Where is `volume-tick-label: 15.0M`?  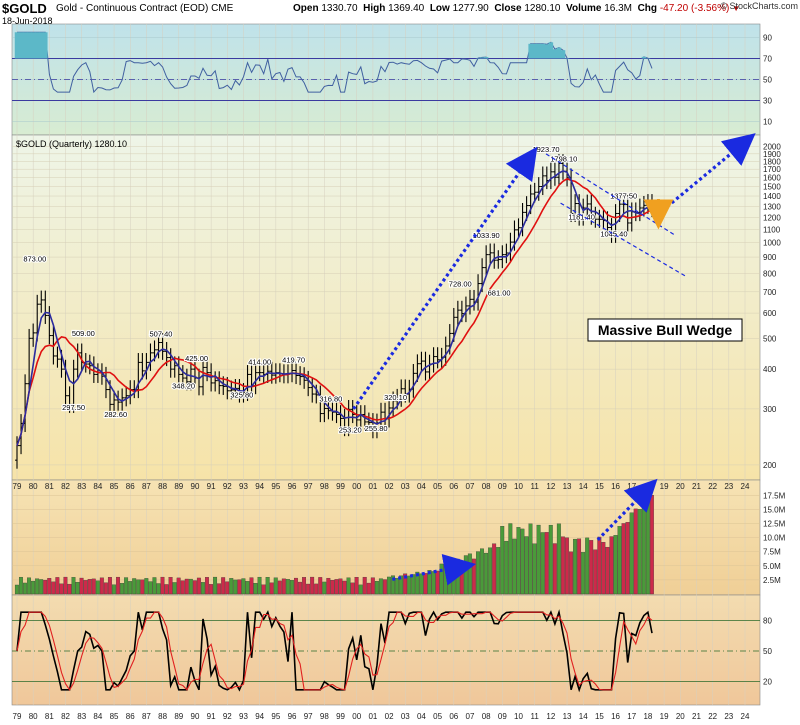
volume-tick-label: 15.0M is located at coordinates (774, 509).